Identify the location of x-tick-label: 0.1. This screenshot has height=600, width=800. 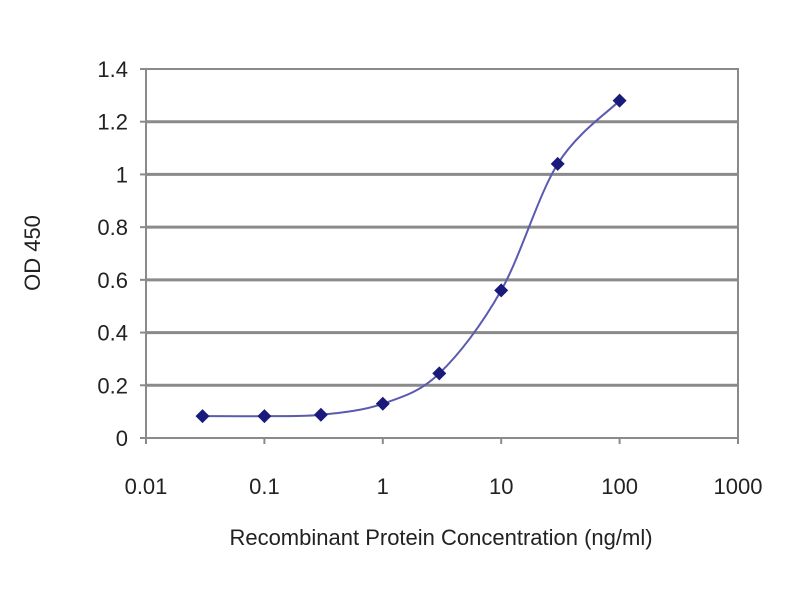
(264, 486).